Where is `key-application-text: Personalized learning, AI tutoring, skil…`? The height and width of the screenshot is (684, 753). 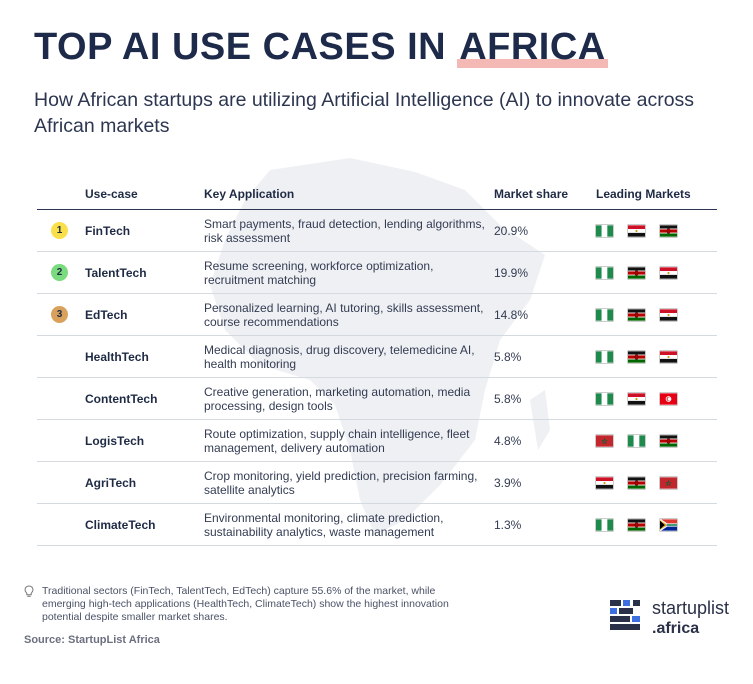
key-application-text: Personalized learning, AI tutoring, skil… is located at coordinates (349, 314).